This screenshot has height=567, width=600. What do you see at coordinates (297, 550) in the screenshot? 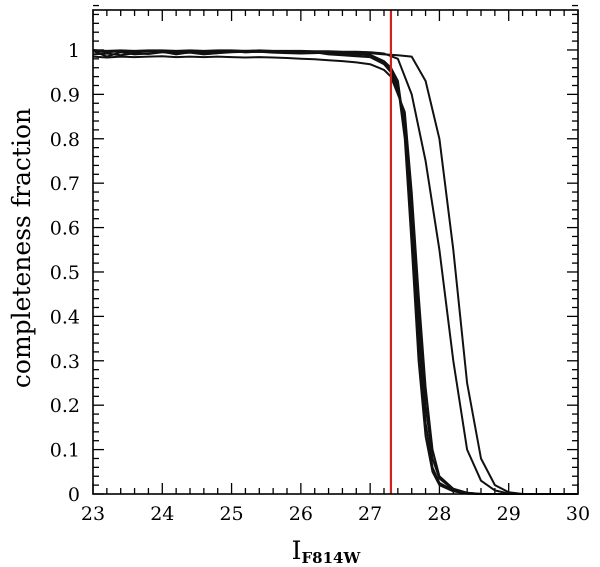
I see `x-axis-title-main: I` at bounding box center [297, 550].